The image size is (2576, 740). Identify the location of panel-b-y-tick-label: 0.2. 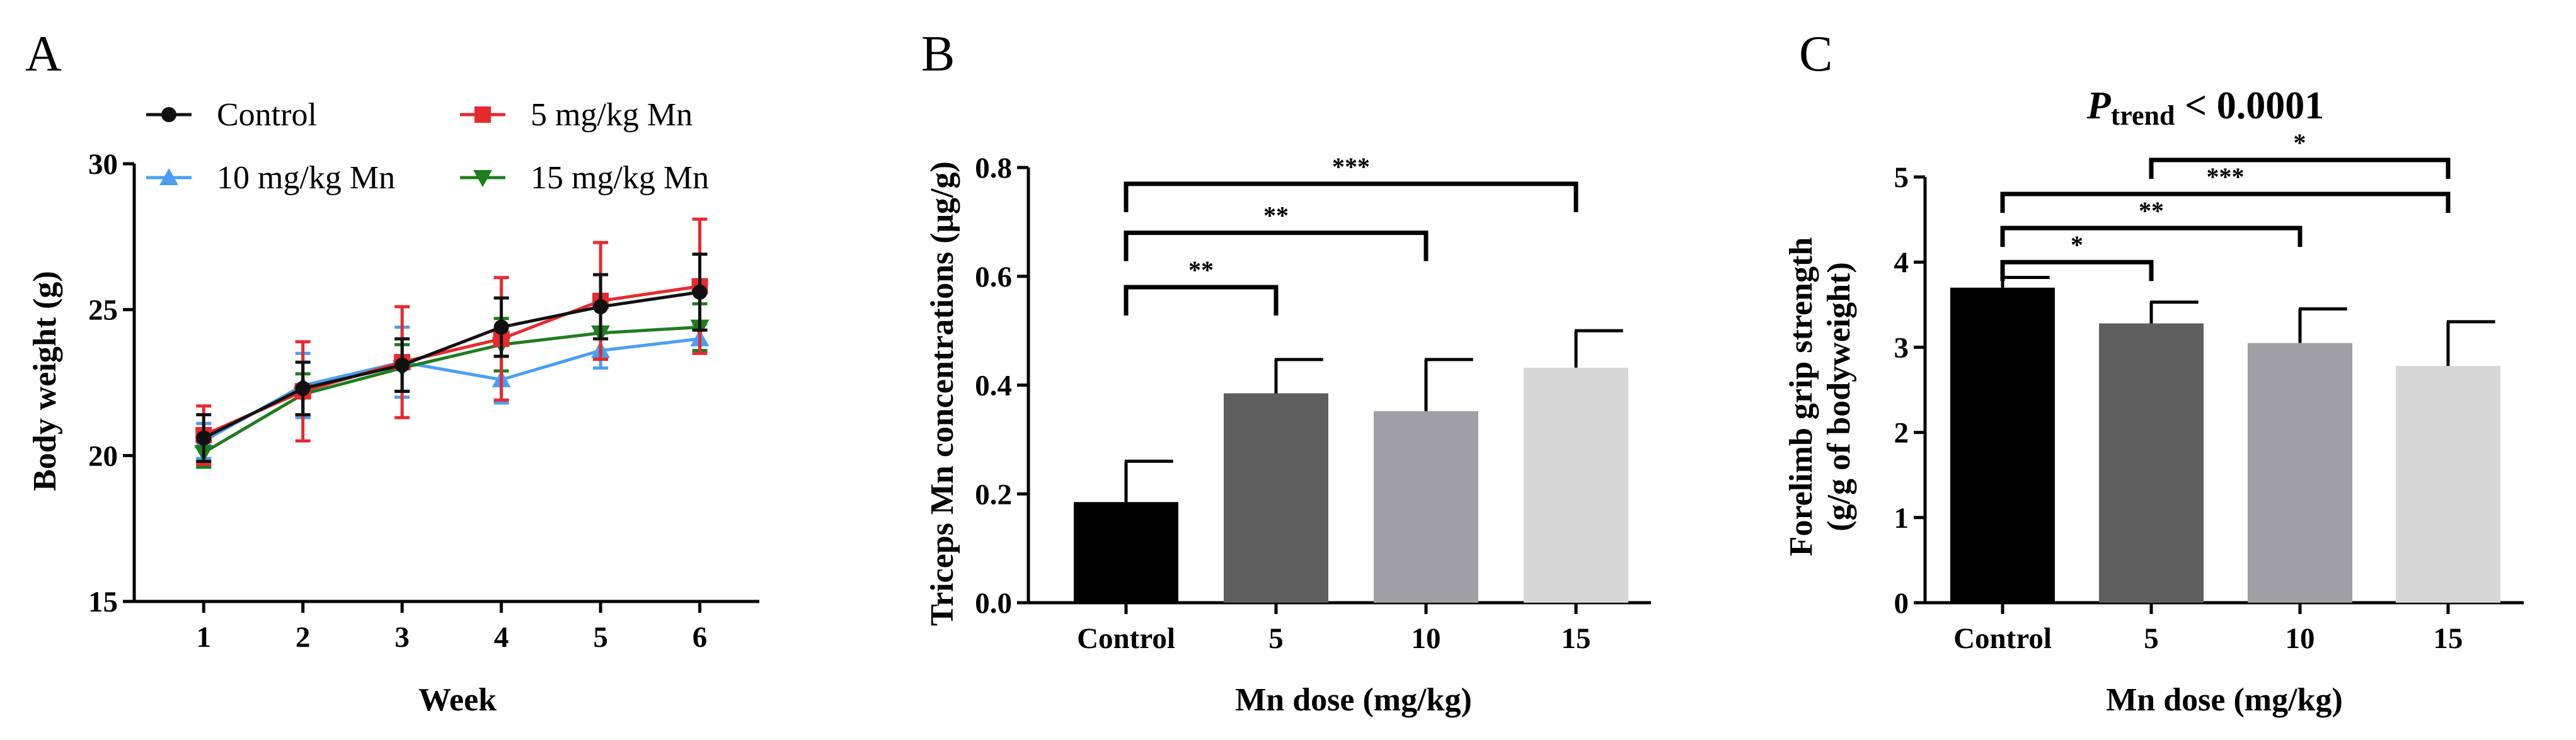
(993, 495).